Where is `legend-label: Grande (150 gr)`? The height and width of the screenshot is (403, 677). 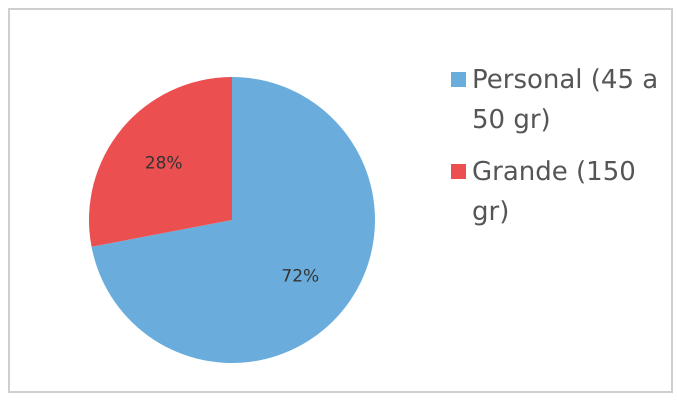 legend-label: Grande (150 gr) is located at coordinates (554, 192).